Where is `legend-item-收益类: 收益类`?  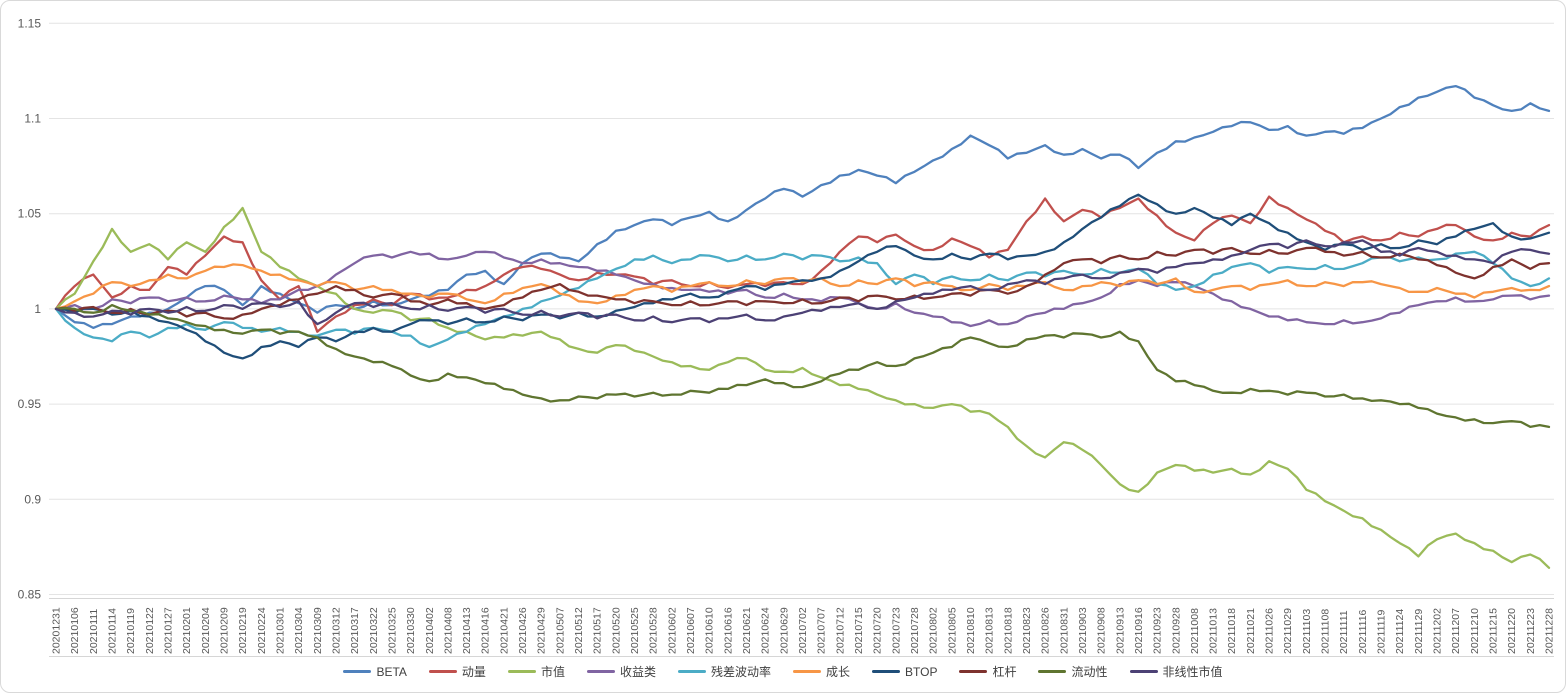 legend-item-收益类: 收益类 is located at coordinates (621, 671).